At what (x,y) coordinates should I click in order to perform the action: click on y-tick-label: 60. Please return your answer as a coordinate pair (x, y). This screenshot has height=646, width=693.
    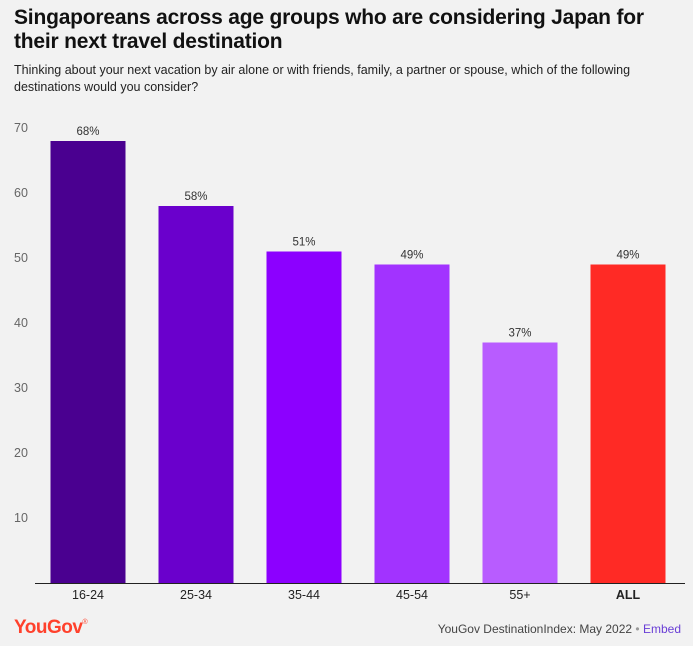
    Looking at the image, I should click on (21, 193).